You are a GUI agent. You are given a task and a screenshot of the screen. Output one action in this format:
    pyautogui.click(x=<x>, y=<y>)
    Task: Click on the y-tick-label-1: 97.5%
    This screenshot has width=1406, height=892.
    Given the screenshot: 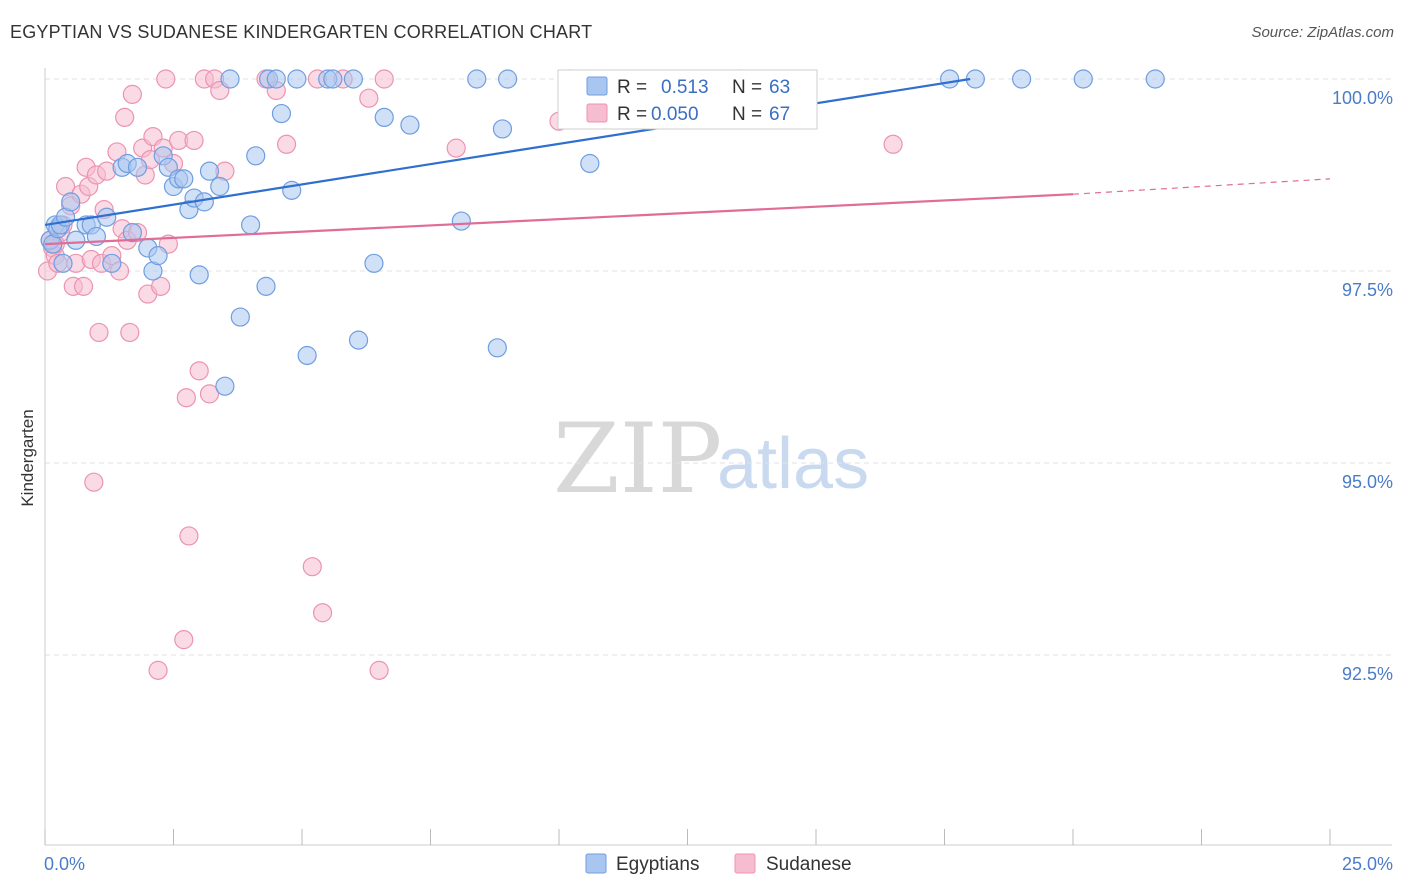 What is the action you would take?
    pyautogui.click(x=1367, y=290)
    